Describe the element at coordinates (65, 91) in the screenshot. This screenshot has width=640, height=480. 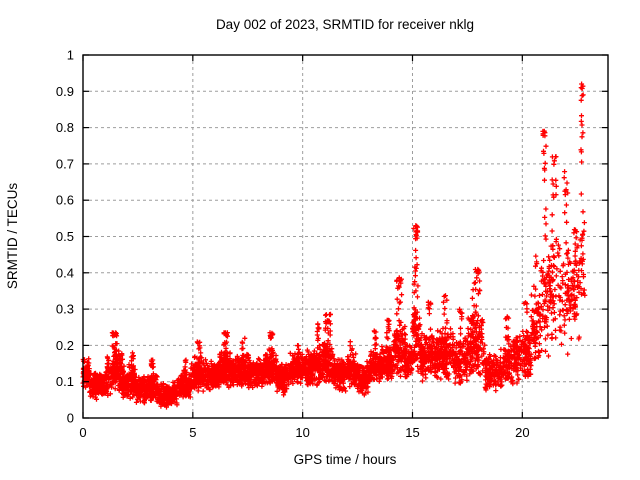
I see `y-tick-label: 0.9` at that location.